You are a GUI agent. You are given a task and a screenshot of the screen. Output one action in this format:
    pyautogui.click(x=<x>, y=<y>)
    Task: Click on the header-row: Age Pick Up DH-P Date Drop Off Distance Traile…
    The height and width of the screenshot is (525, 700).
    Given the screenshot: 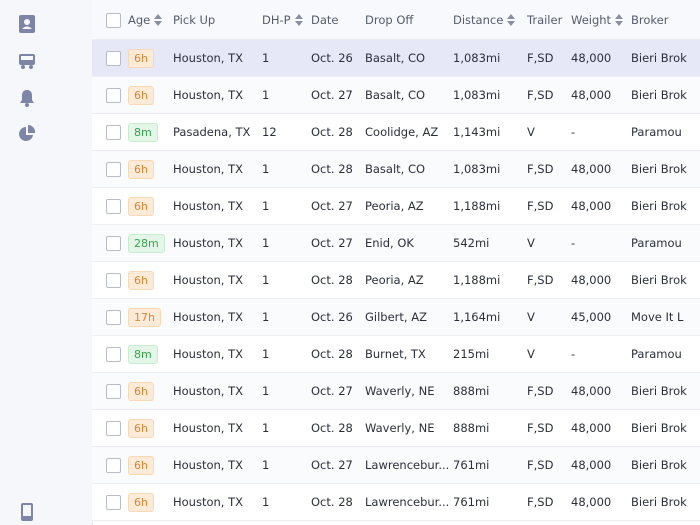 What is the action you would take?
    pyautogui.click(x=396, y=20)
    